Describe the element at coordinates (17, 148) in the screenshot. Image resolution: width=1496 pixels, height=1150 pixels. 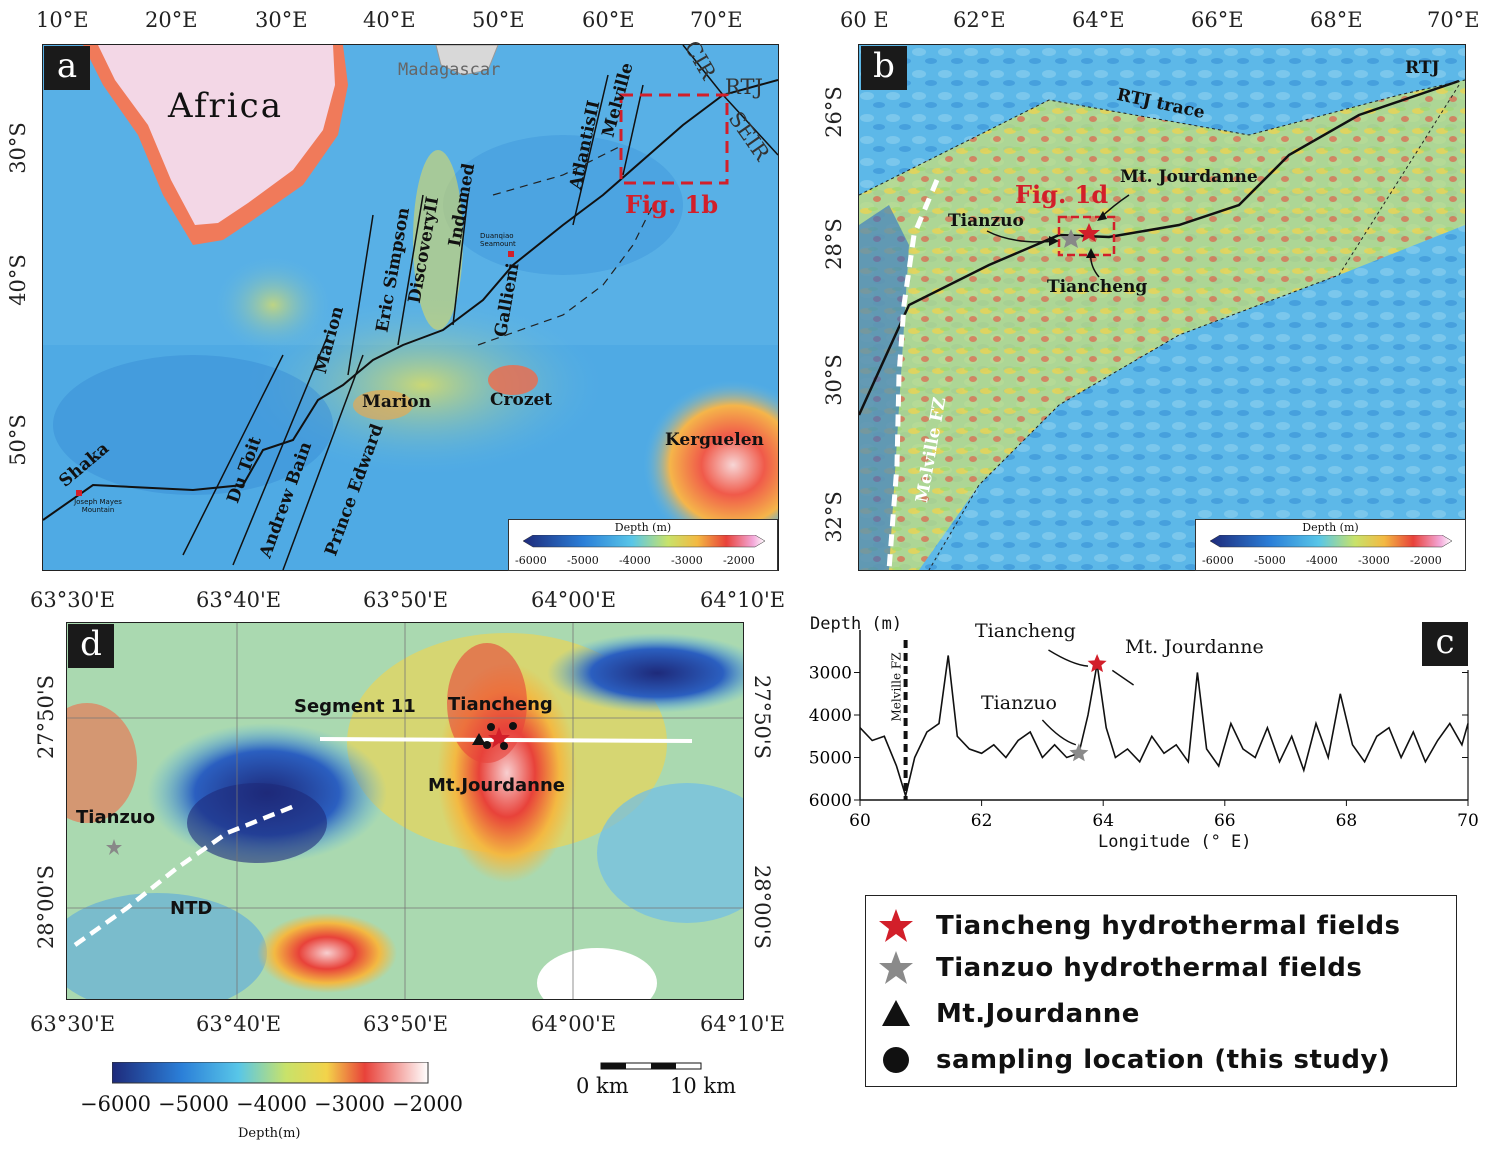
I see `panel-a-lat-tick: 30°S` at that location.